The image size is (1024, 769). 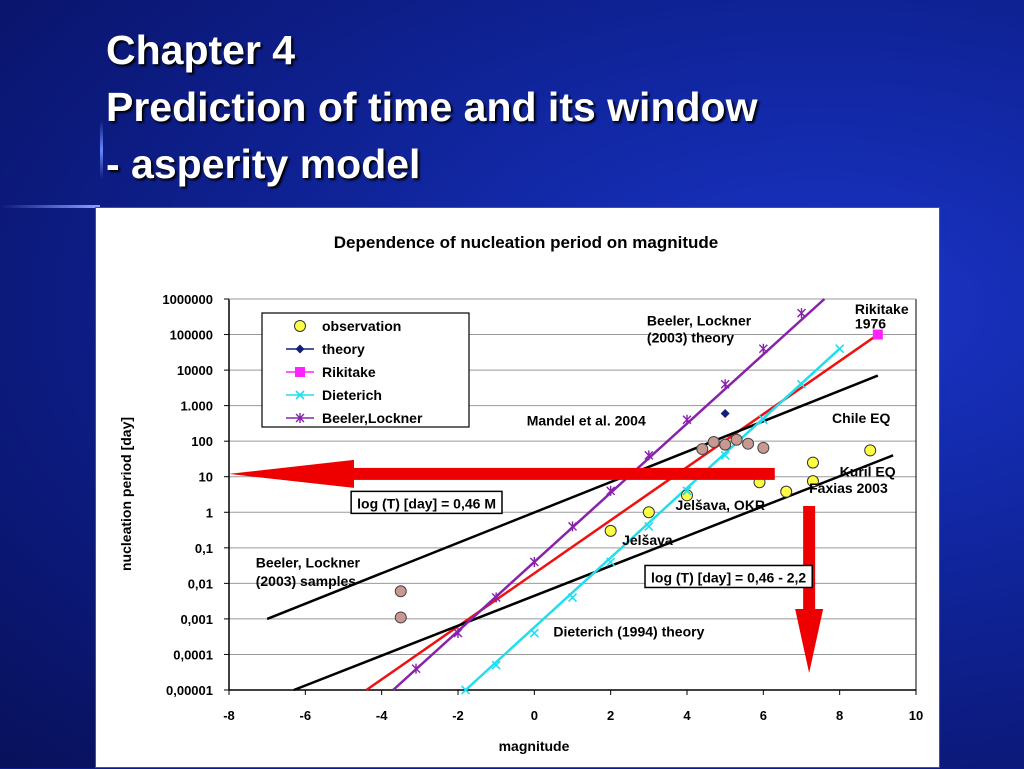 What do you see at coordinates (352, 395) in the screenshot?
I see `legend-label: Dieterich` at bounding box center [352, 395].